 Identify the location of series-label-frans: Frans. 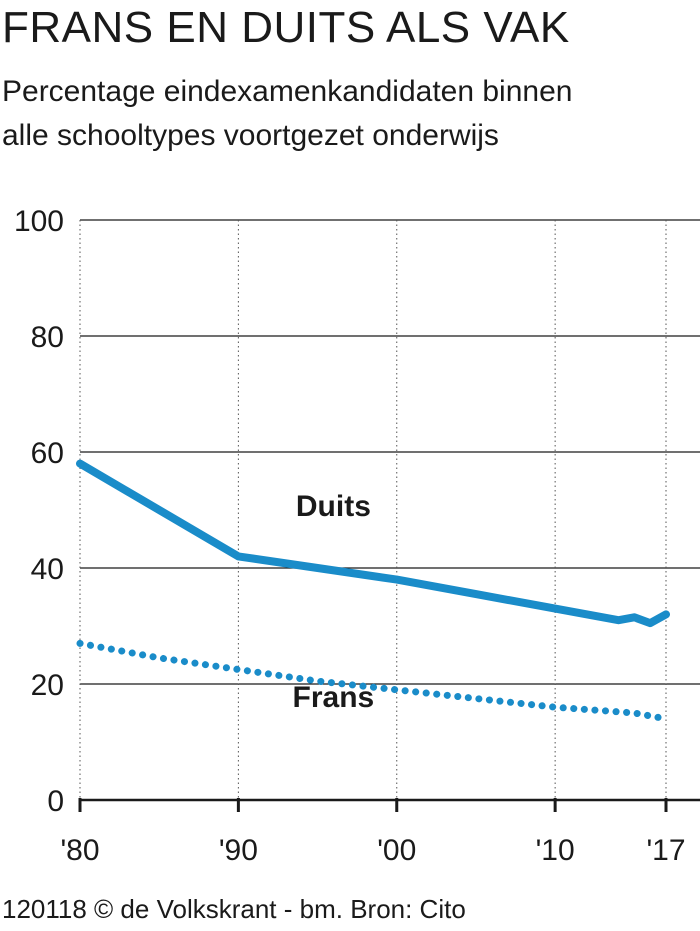
(334, 697).